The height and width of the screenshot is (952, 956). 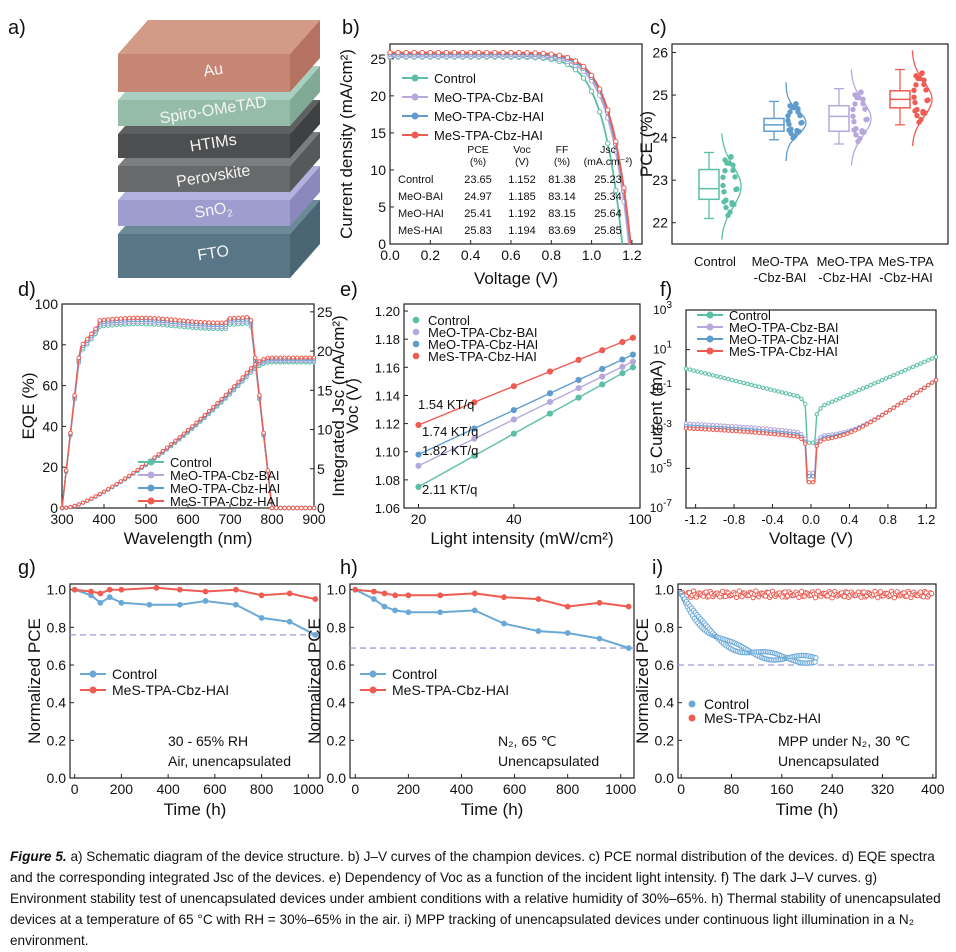 I want to click on humidity-ylabel: Normalized PCE, so click(x=34, y=681).